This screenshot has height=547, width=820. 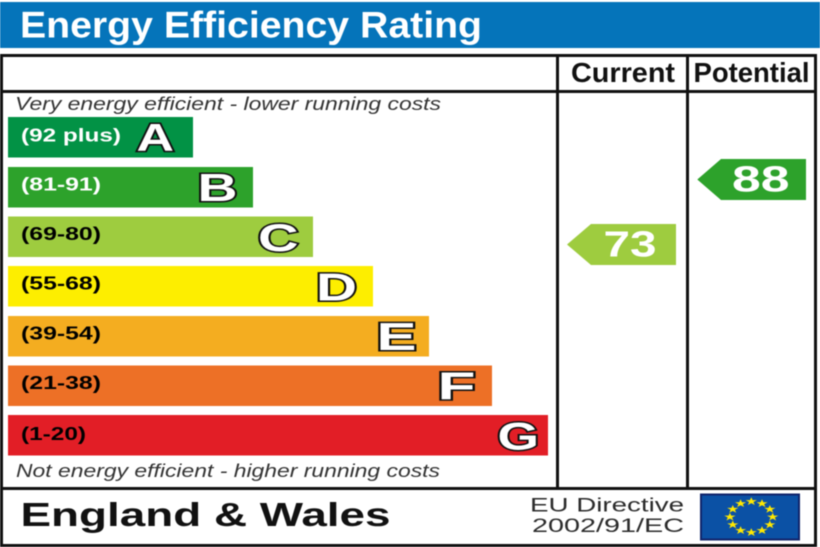 What do you see at coordinates (623, 72) in the screenshot?
I see `svg-text: Current` at bounding box center [623, 72].